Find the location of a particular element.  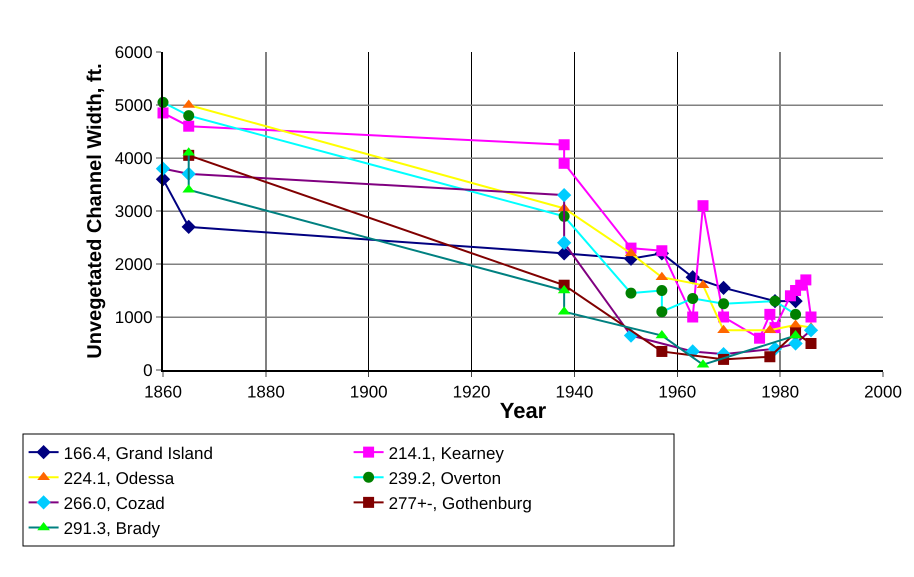

y-tick-label: 2000 is located at coordinates (133, 264).